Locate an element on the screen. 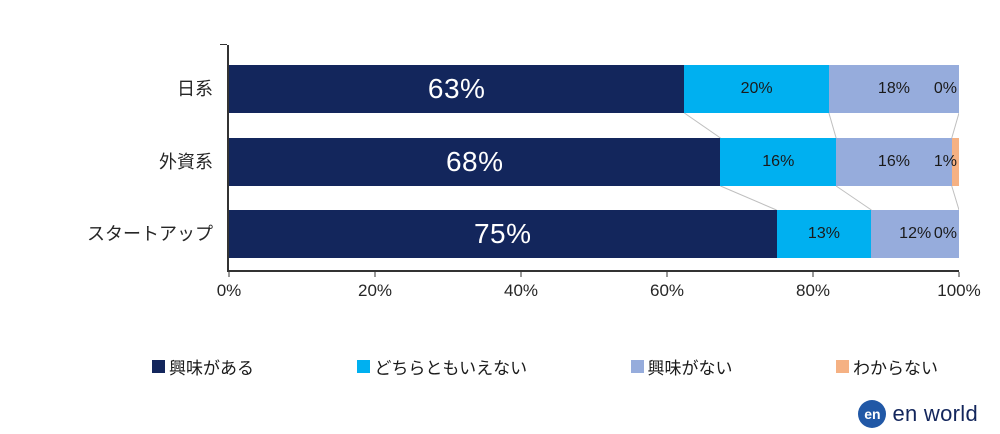 This screenshot has height=434, width=1000. x-axis-tick-label: 80% is located at coordinates (813, 290).